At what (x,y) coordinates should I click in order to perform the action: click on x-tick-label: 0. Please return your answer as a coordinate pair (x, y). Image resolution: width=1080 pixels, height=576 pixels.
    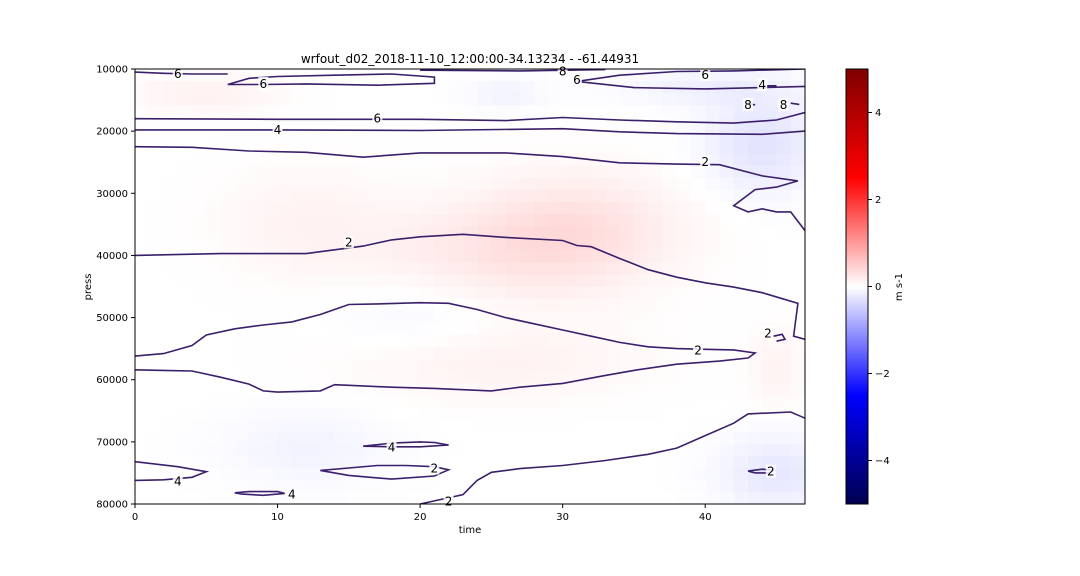
    Looking at the image, I should click on (135, 517).